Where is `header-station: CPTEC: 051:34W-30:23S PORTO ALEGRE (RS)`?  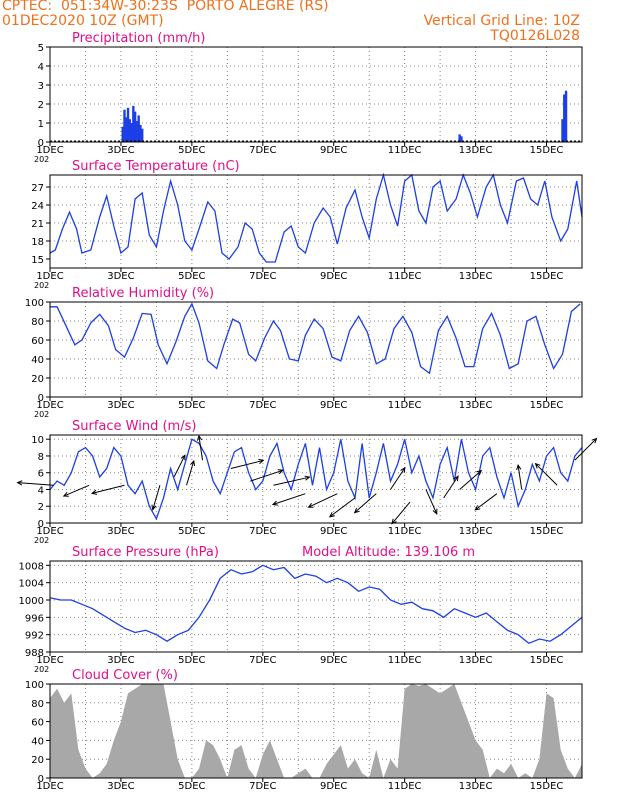
header-station: CPTEC: 051:34W-30:23S PORTO ALEGRE (RS) is located at coordinates (165, 7).